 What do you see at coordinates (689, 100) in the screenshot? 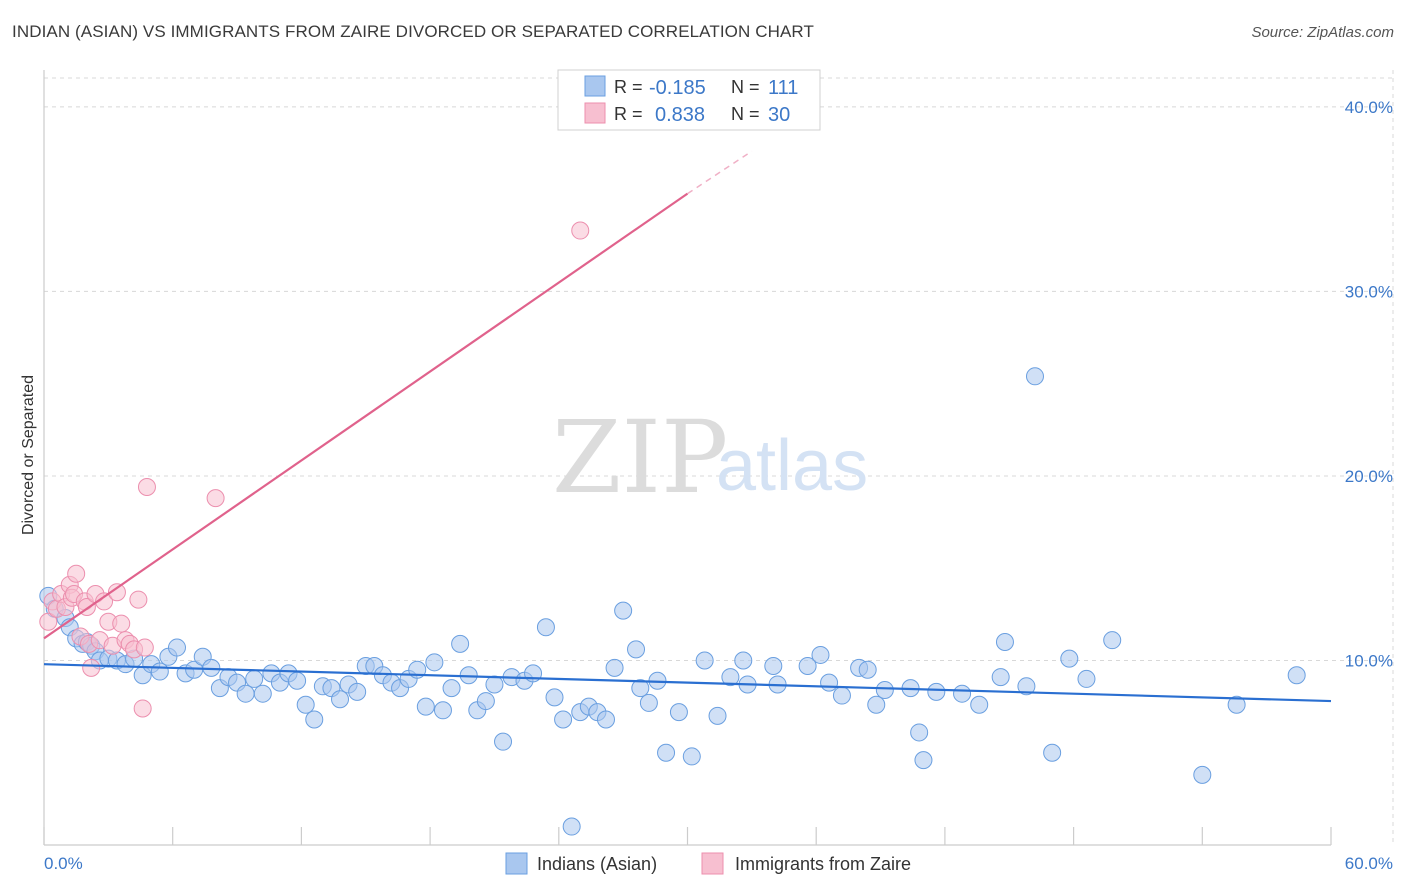
I see `stats-legend: R = -0.185 N = 111 R = 0.838 N = 30` at bounding box center [689, 100].